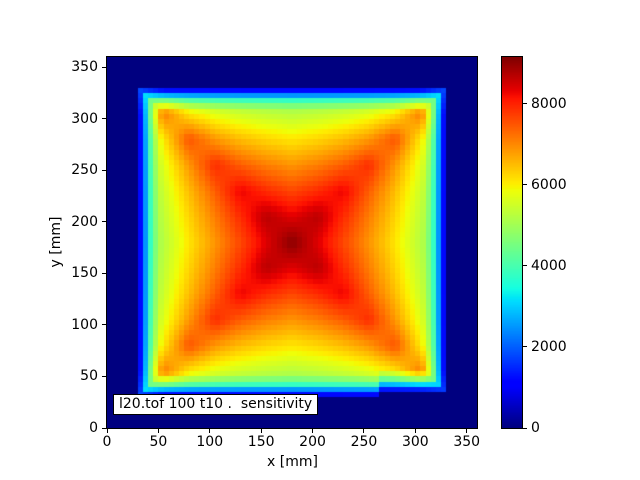  Describe the element at coordinates (93, 428) in the screenshot. I see `y-tick-label: 0` at that location.